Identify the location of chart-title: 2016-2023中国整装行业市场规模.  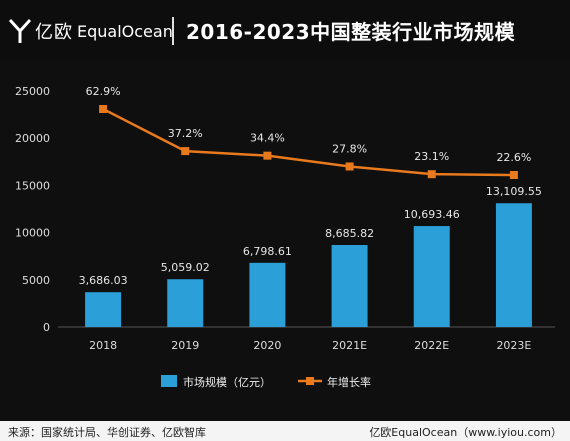
(351, 32).